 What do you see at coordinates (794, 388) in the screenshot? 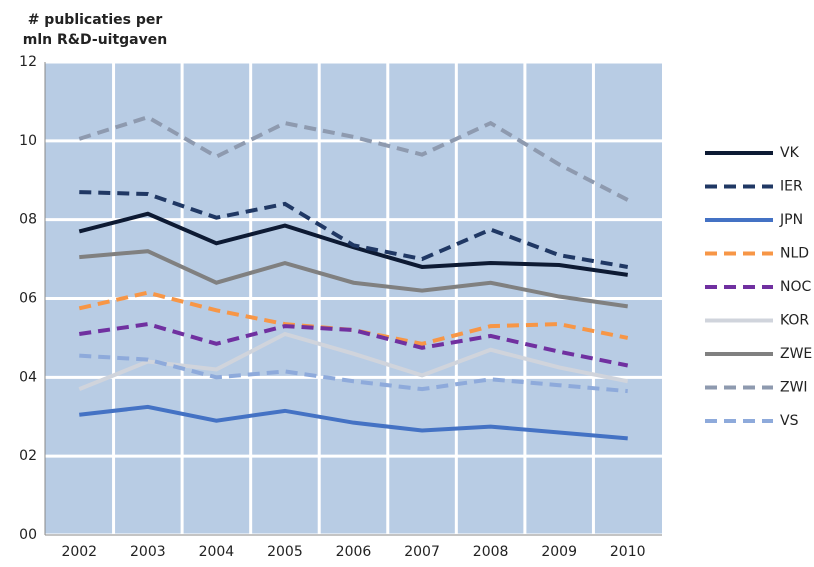
I see `legend-label: ZWI` at bounding box center [794, 388].